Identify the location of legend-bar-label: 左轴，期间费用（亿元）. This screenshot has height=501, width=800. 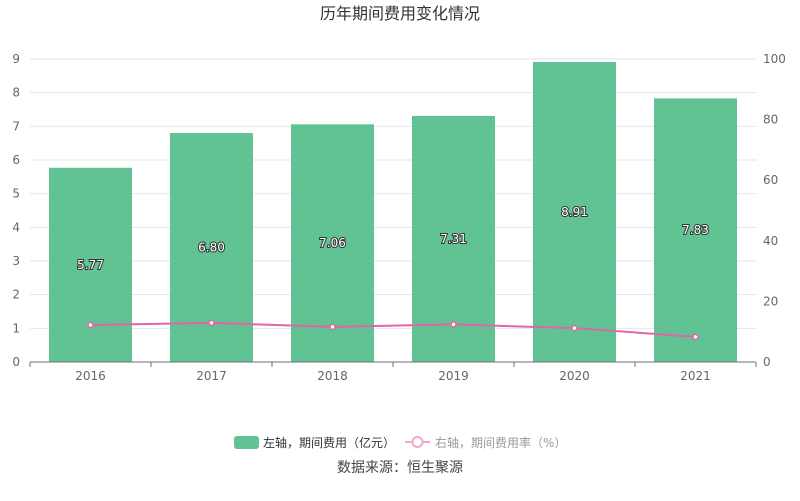
(329, 442).